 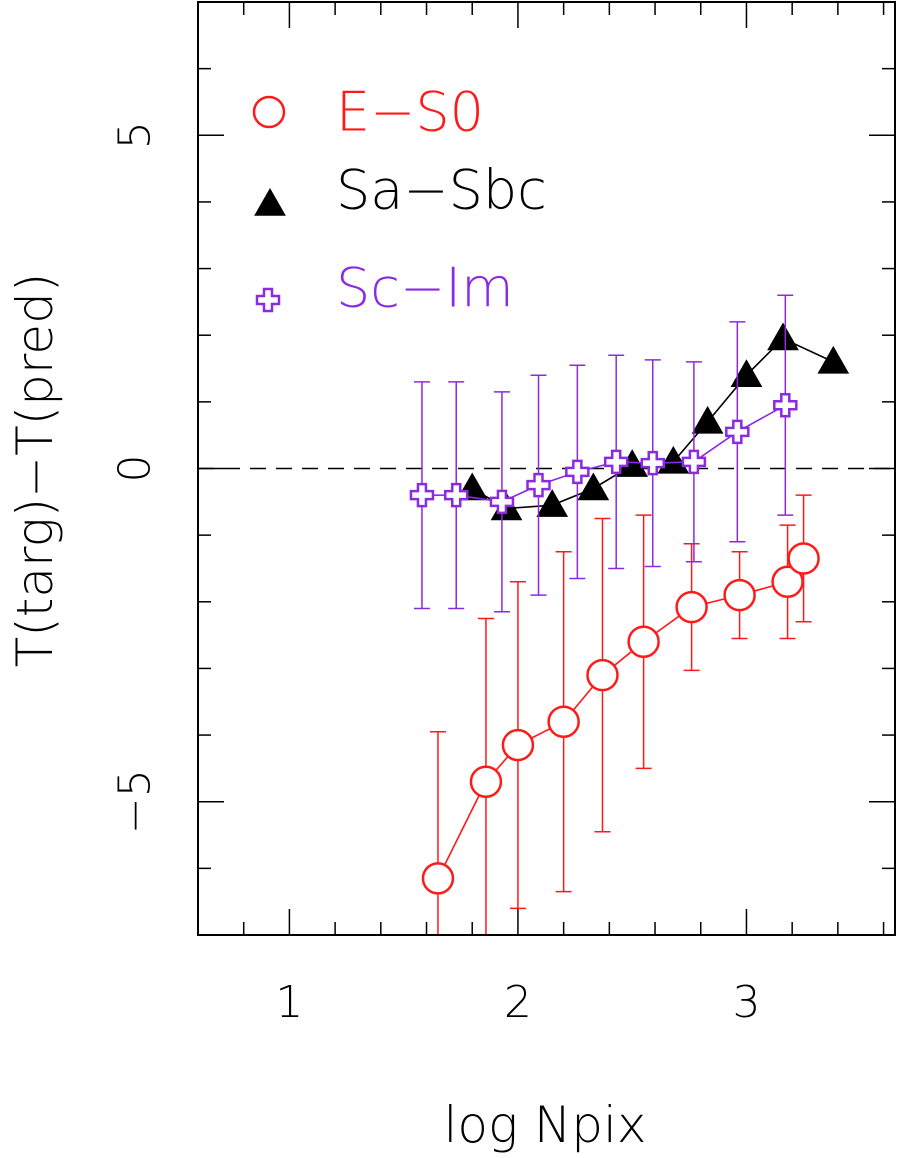 What do you see at coordinates (135, 801) in the screenshot?
I see `y-tick-label: −5` at bounding box center [135, 801].